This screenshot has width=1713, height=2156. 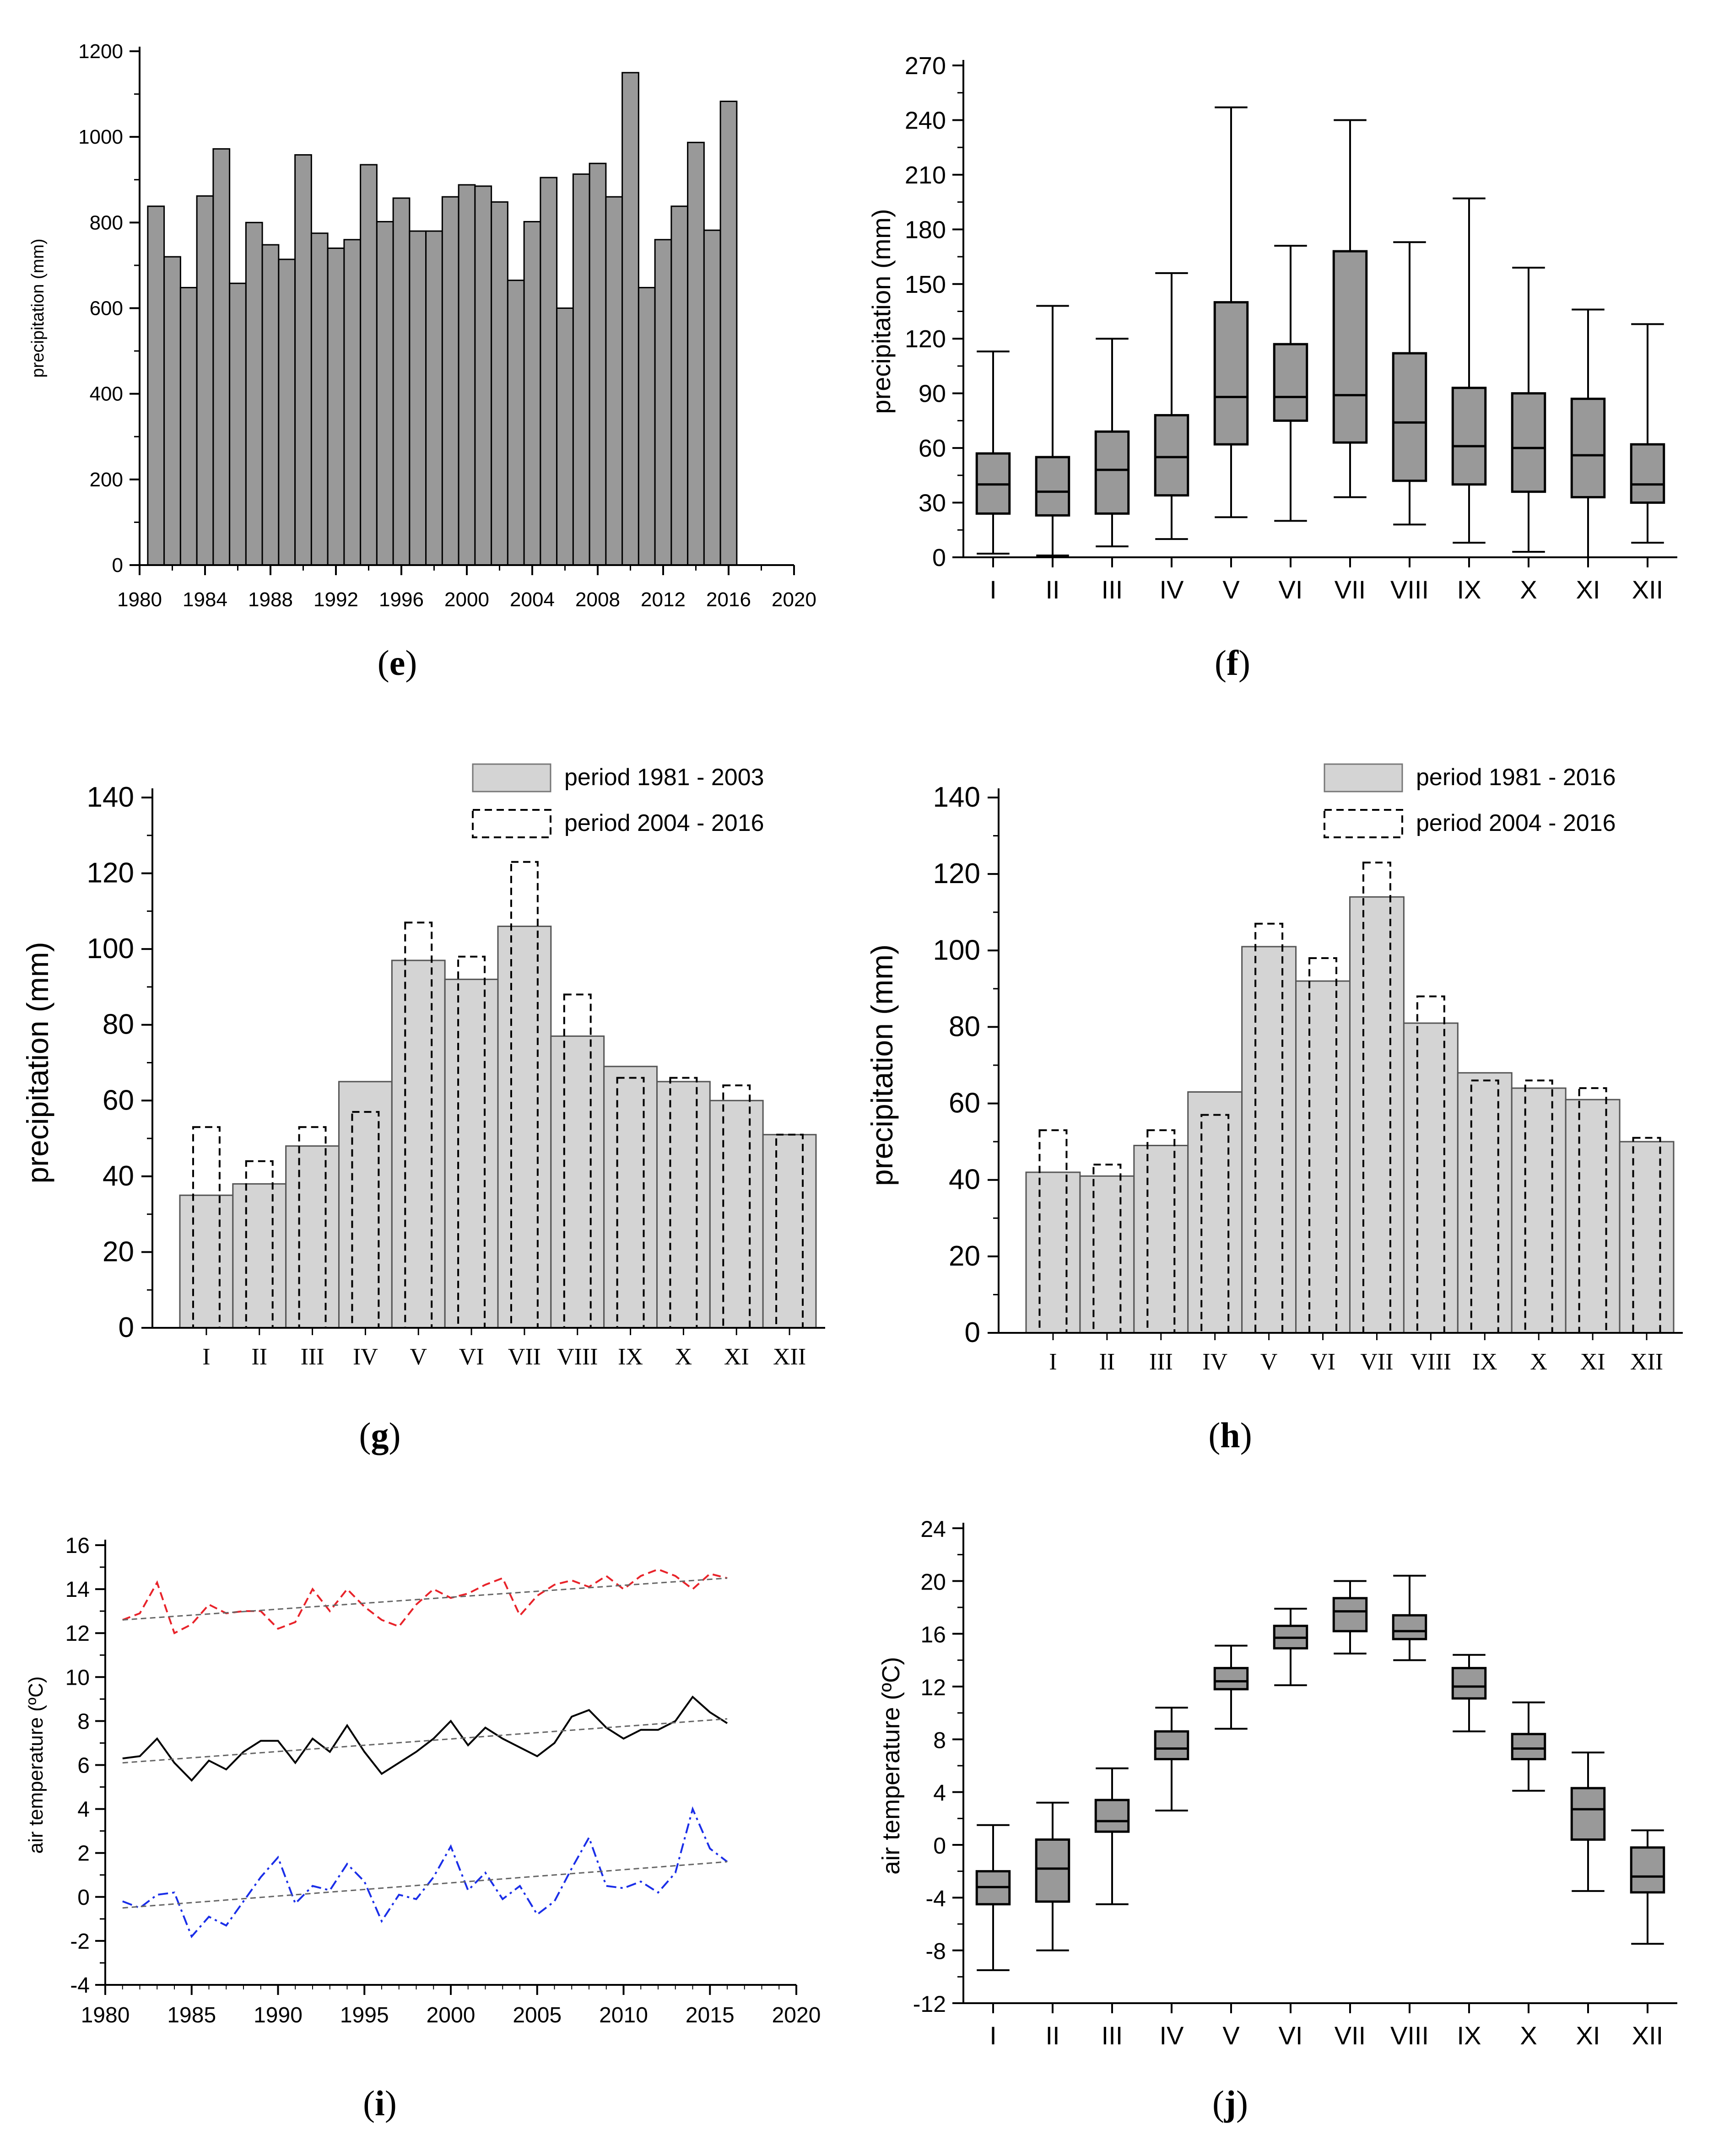 What do you see at coordinates (100, 51) in the screenshot?
I see `y-tick-label: 1200` at bounding box center [100, 51].